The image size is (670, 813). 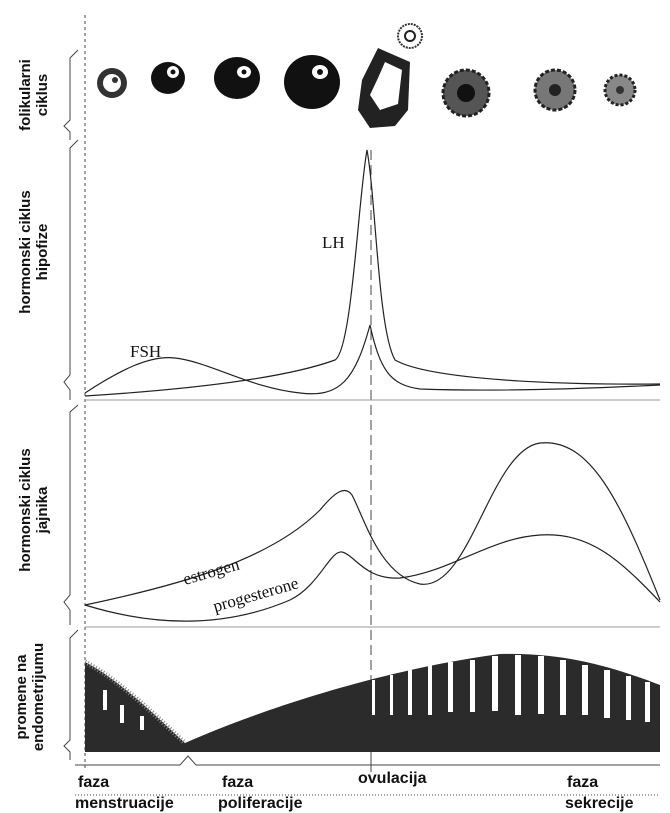 What do you see at coordinates (42, 95) in the screenshot?
I see `section-label: ciklus` at bounding box center [42, 95].